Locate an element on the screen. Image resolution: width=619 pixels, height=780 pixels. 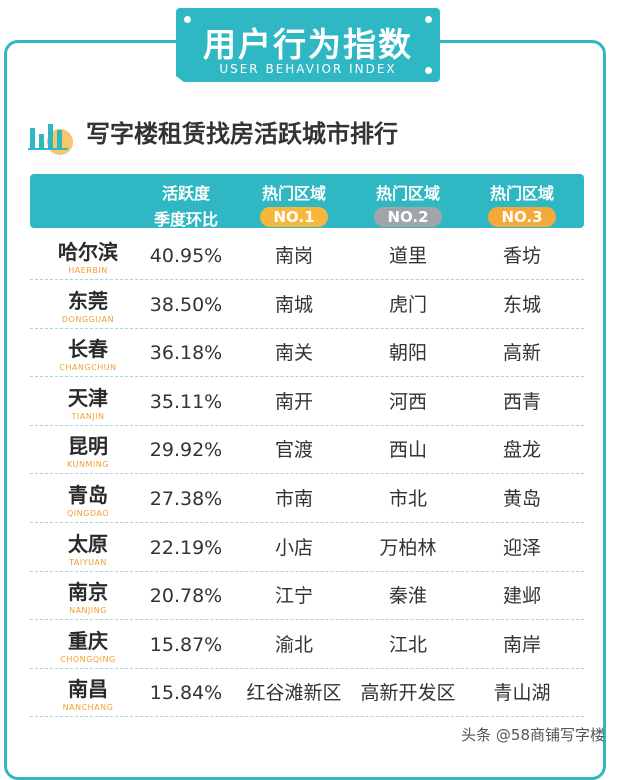
city-name: 南昌 is located at coordinates (88, 689).